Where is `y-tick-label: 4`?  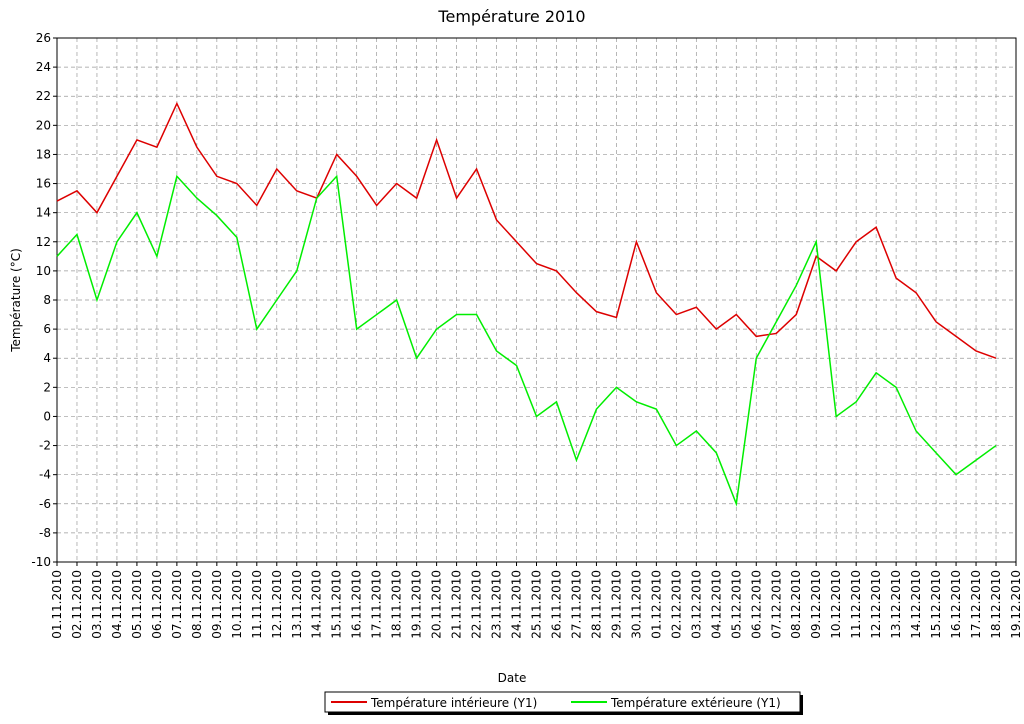 y-tick-label: 4 is located at coordinates (47, 358).